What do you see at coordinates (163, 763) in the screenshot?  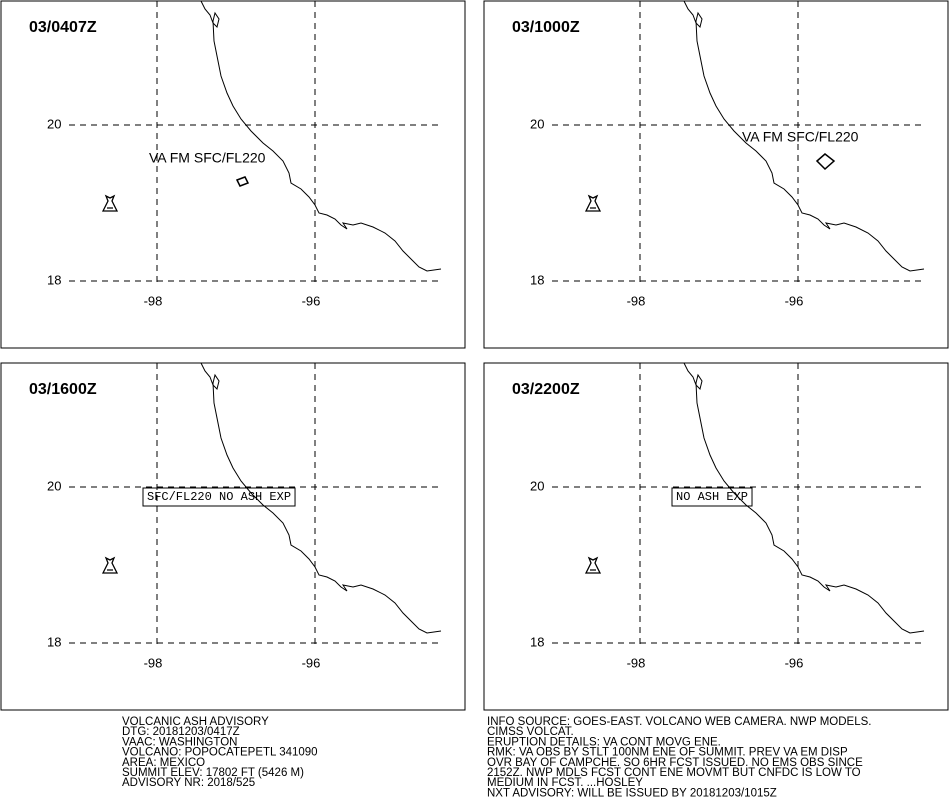 I see `advisory-line: AREA: MEXICO` at bounding box center [163, 763].